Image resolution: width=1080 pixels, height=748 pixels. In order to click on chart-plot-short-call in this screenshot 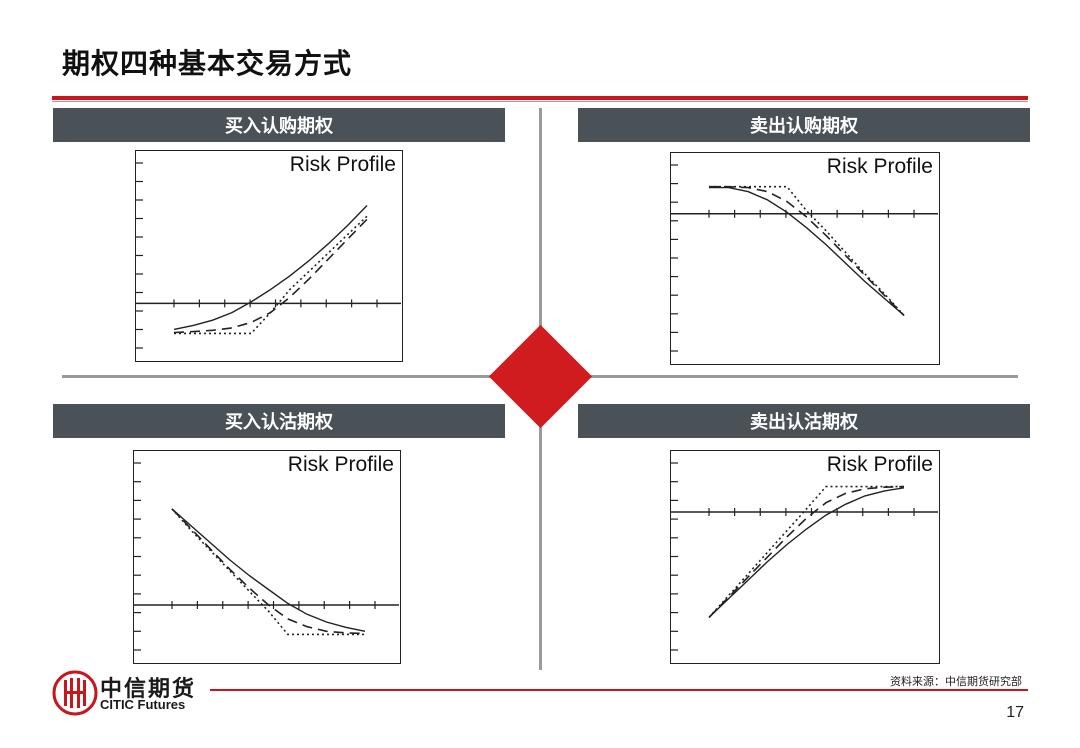, I will do `click(804, 258)`.